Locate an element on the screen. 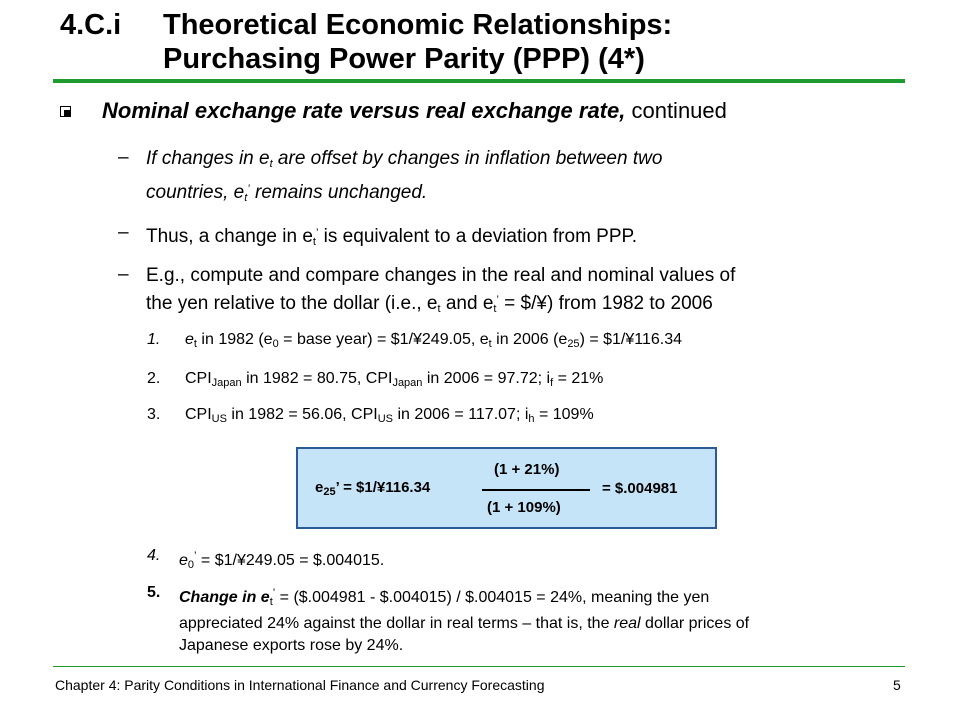 This screenshot has height=720, width=960. dash-marker-3: – is located at coordinates (123, 274).